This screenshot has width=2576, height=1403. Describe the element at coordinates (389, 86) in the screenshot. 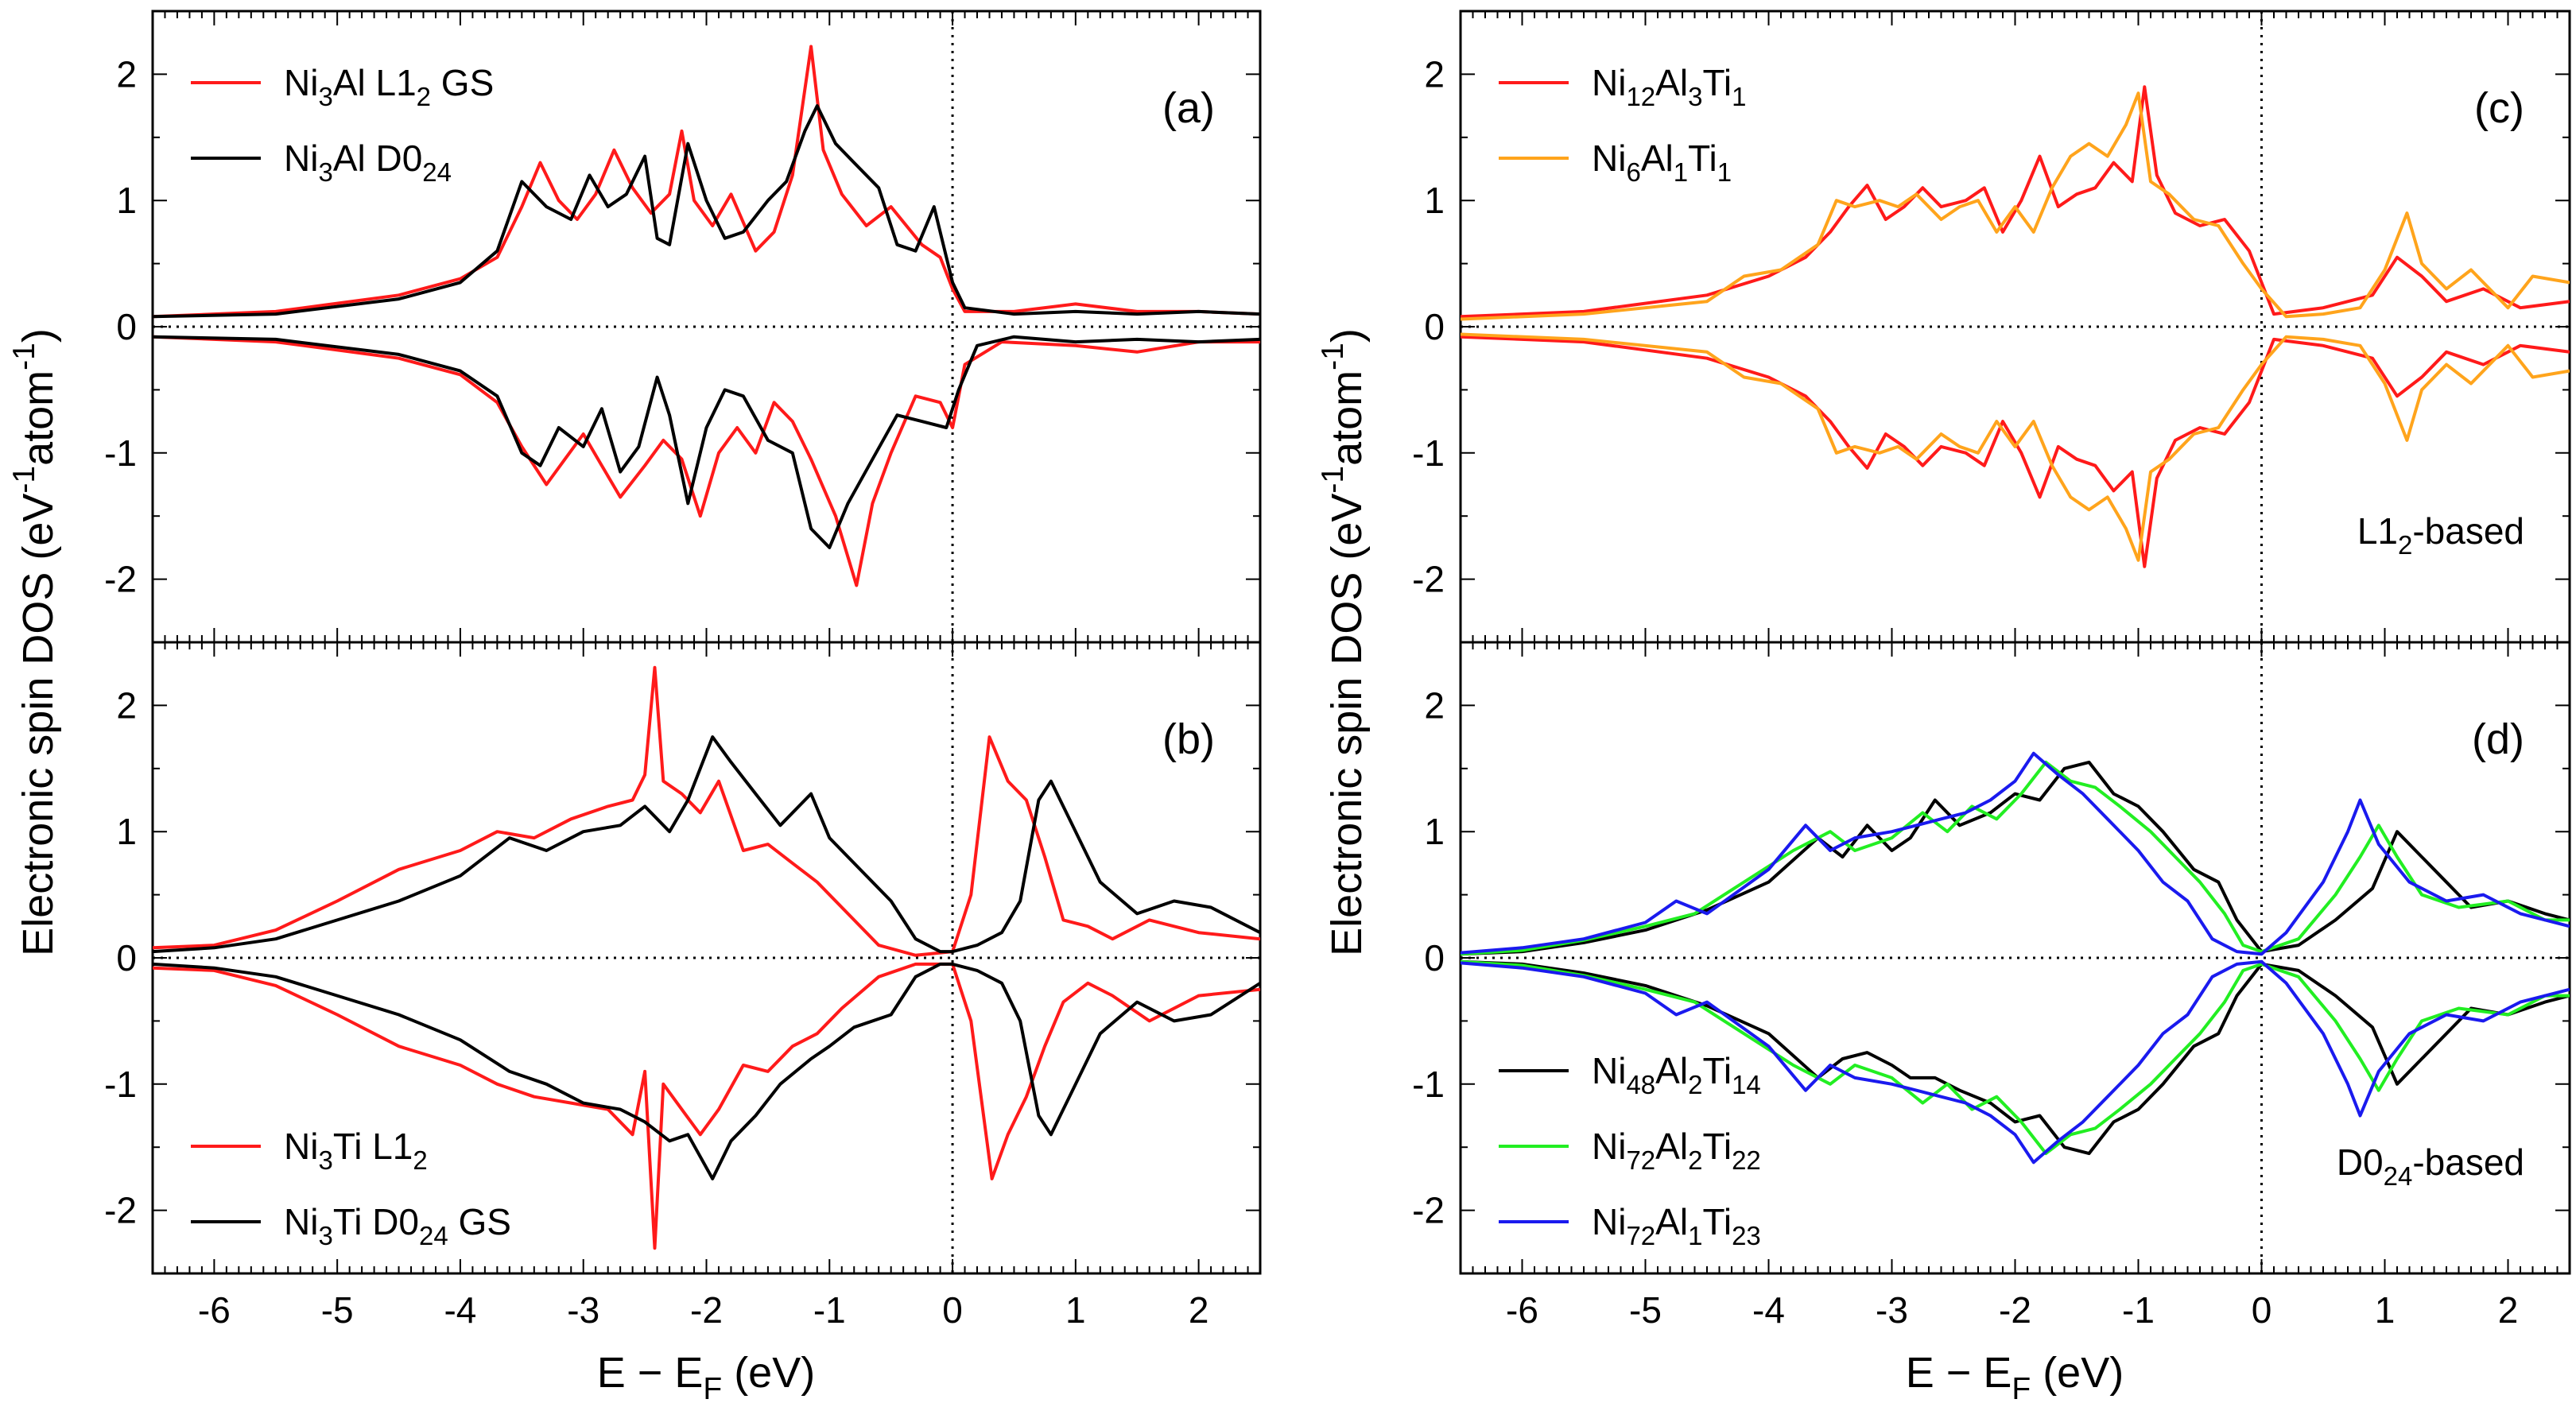

I see `legend-label: Ni3Al L12 GS` at that location.